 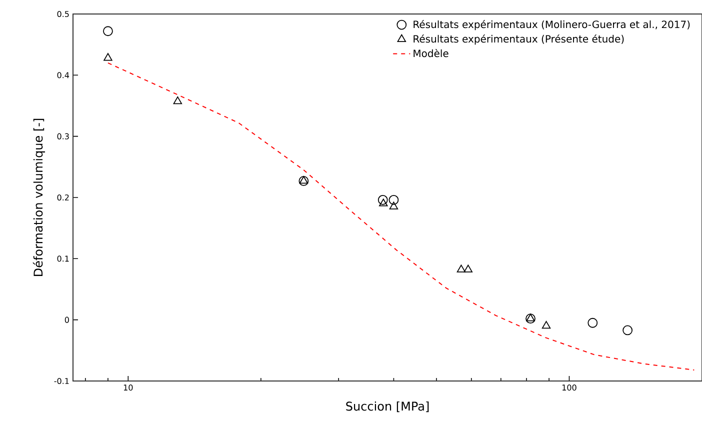 I want to click on y-tick-label: 0.1, so click(x=63, y=259).